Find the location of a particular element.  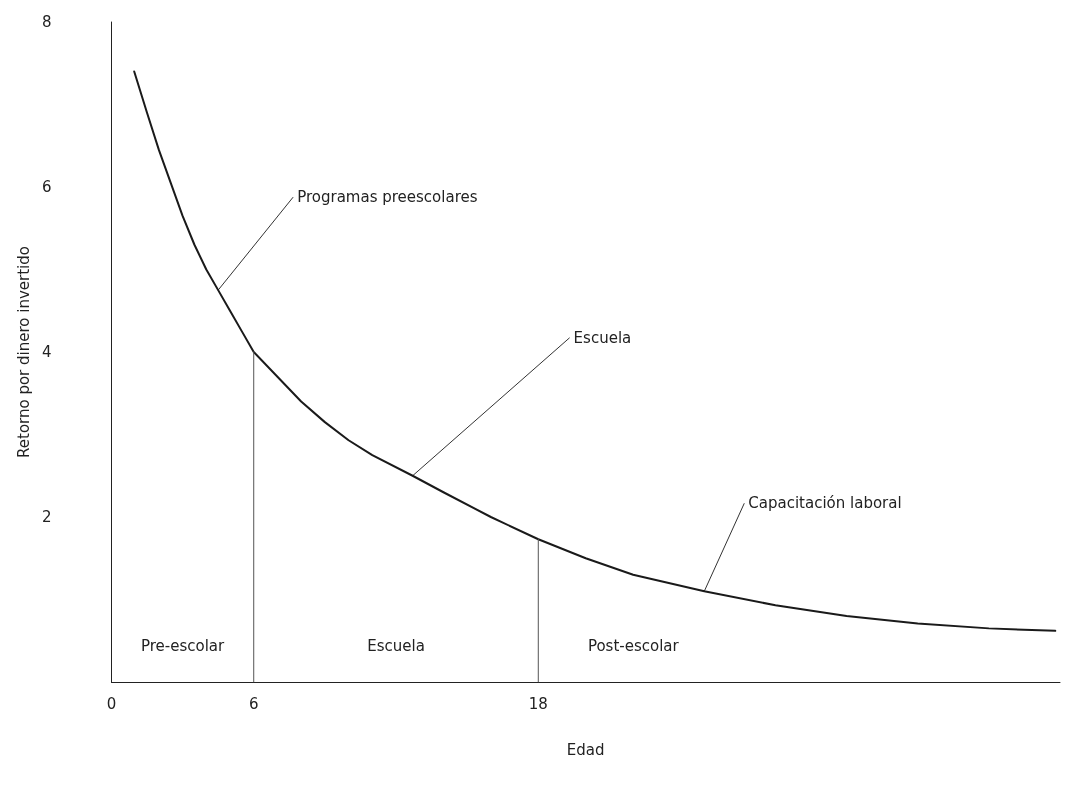

annotation: Programas preescolares is located at coordinates (387, 197).